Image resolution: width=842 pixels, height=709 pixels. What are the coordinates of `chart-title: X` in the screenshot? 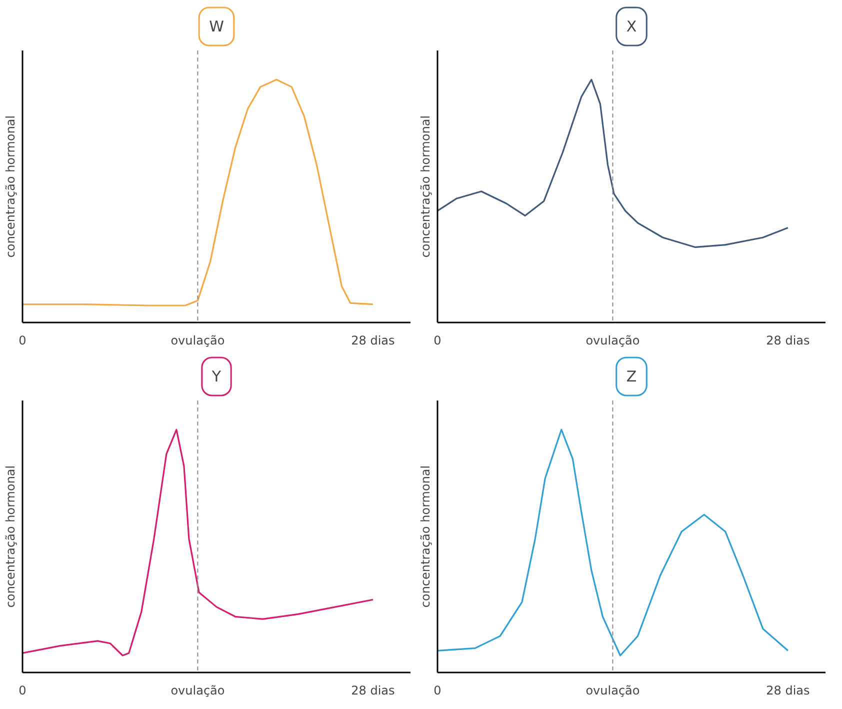 It's located at (631, 27).